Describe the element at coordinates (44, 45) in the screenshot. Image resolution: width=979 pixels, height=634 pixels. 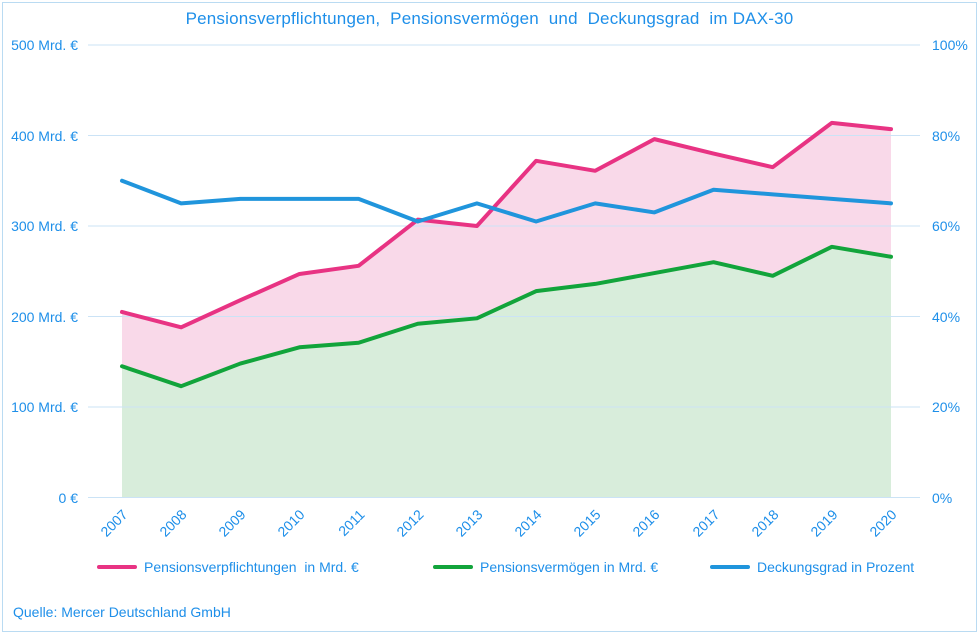
I see `left-axis-tick: 500 Mrd. €` at that location.